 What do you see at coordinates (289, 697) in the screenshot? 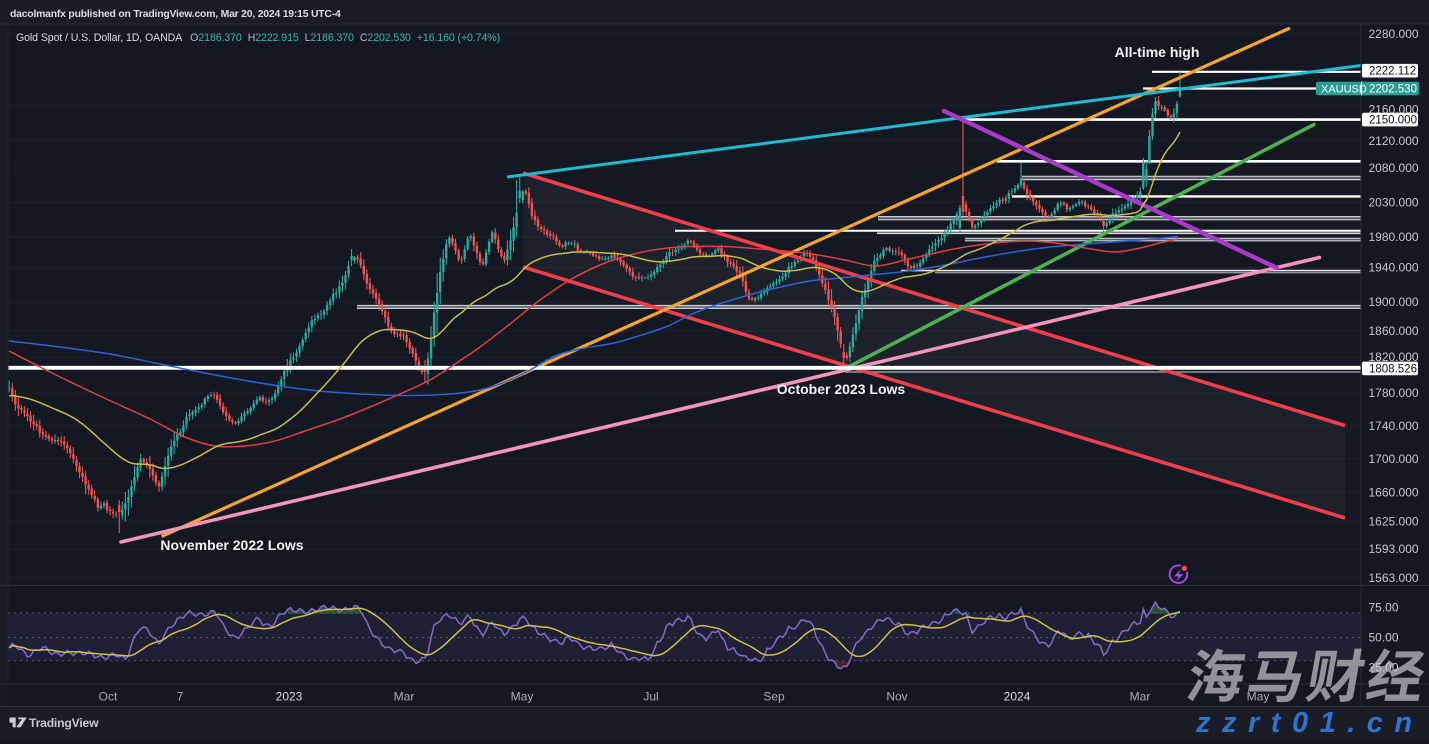
I see `svg-text: 2023` at bounding box center [289, 697].